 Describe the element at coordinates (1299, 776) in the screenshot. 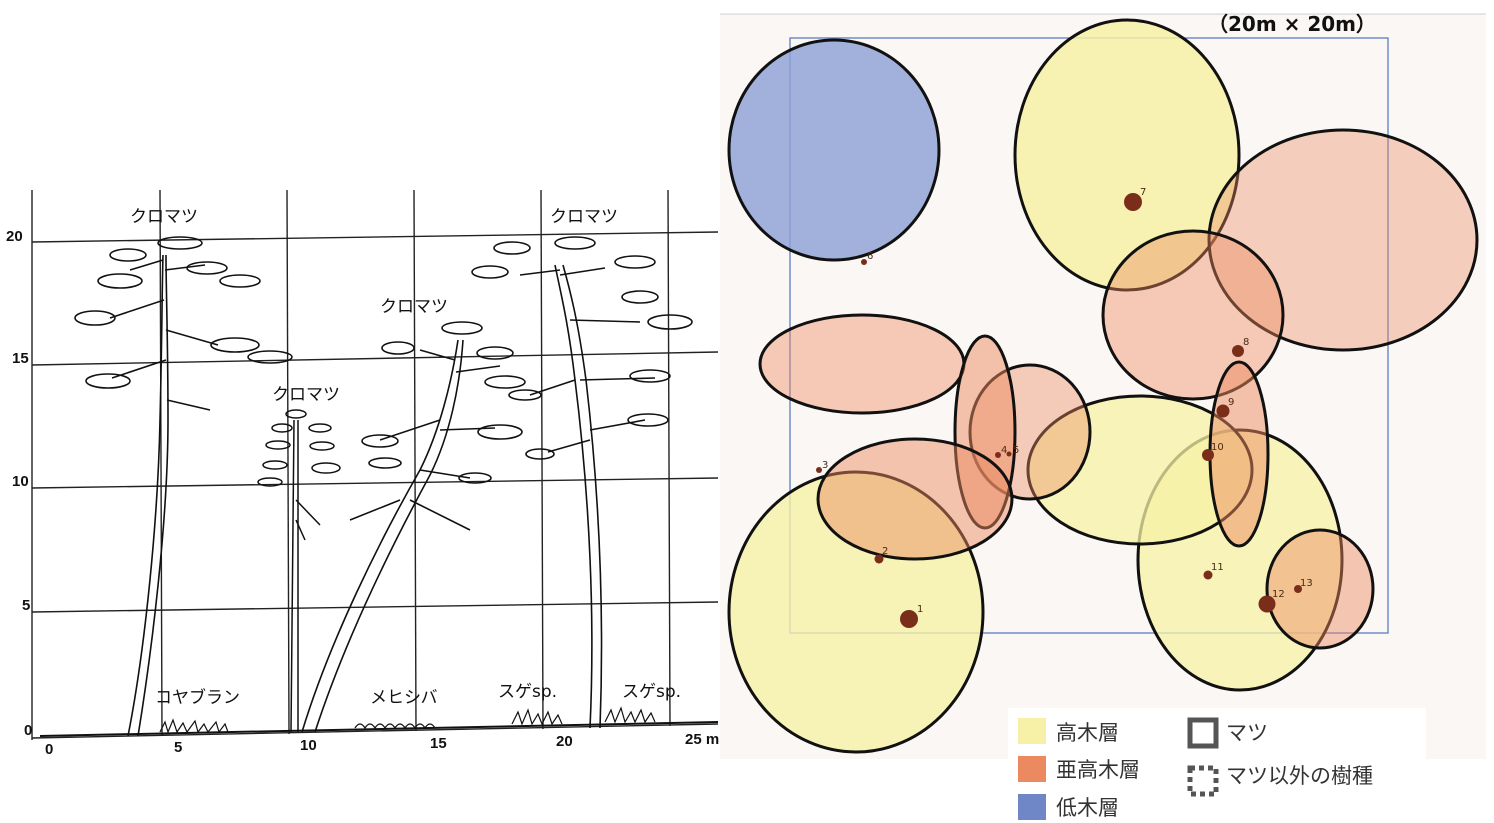

I see `legend-label-other: マツ以外の樹種` at that location.